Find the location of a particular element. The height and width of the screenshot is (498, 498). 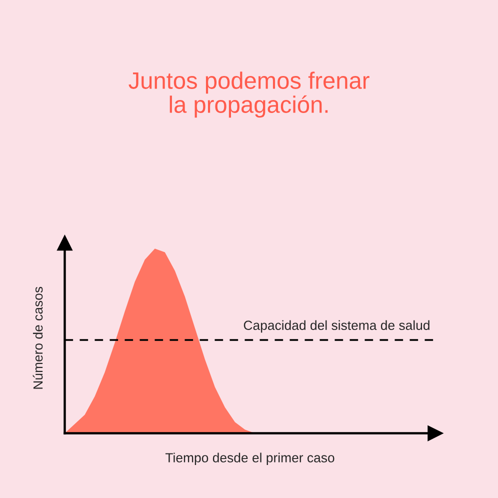

x-axis-title: Tiempo desde el primer caso is located at coordinates (249, 459).